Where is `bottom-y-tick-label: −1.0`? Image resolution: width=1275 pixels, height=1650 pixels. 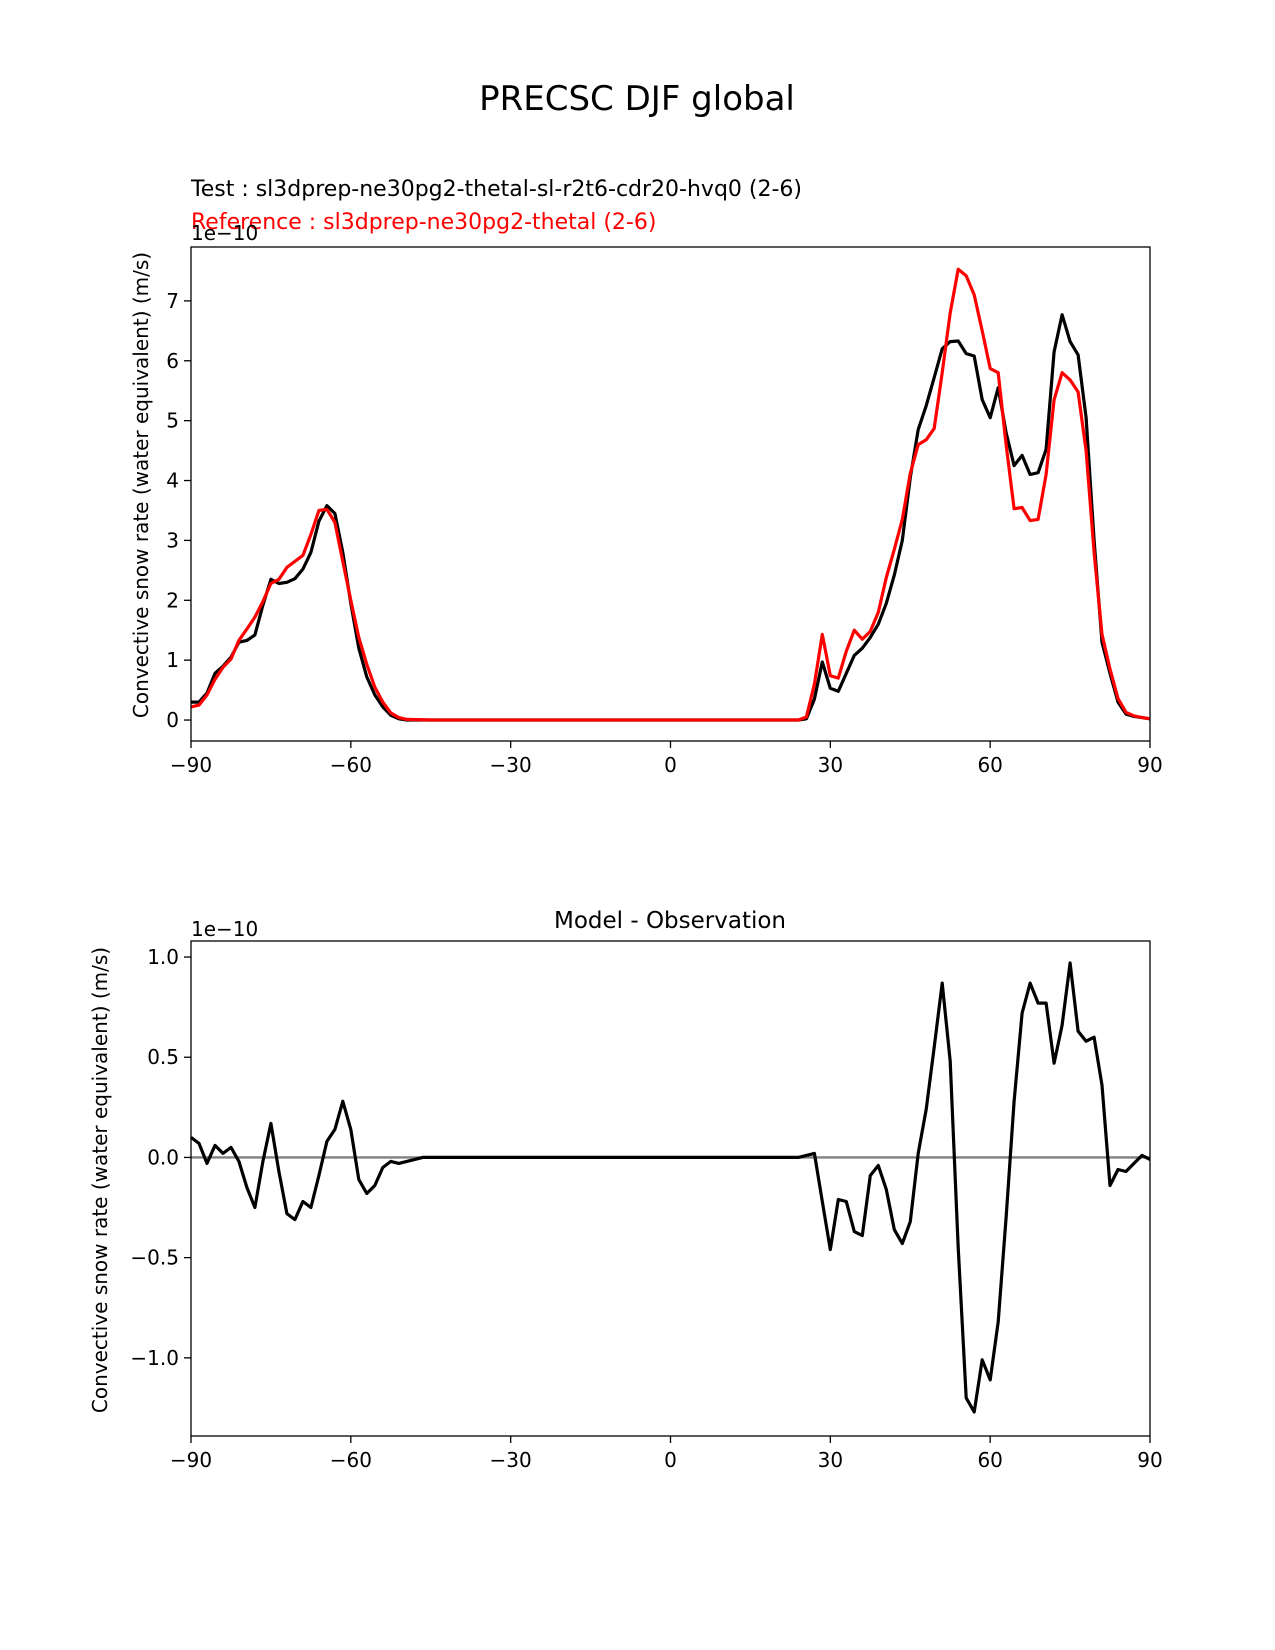 bottom-y-tick-label: −1.0 is located at coordinates (154, 1358).